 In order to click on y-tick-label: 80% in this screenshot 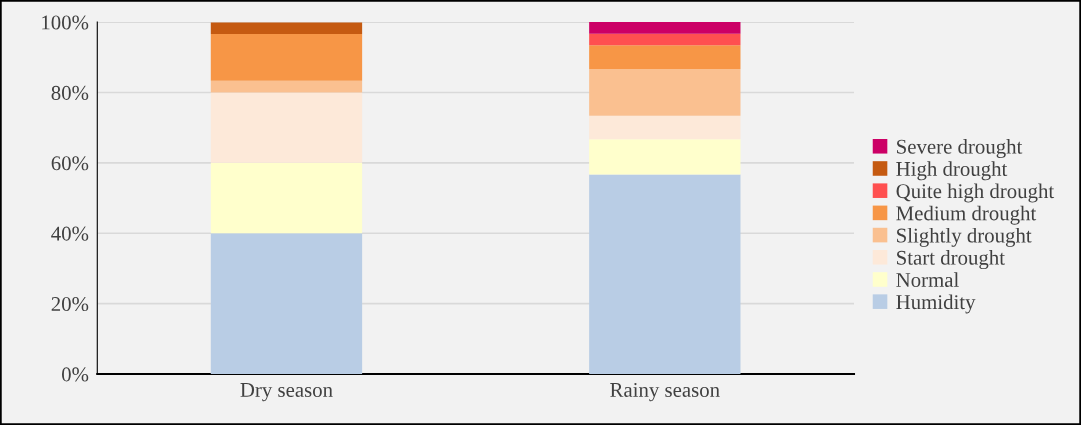, I will do `click(70, 92)`.